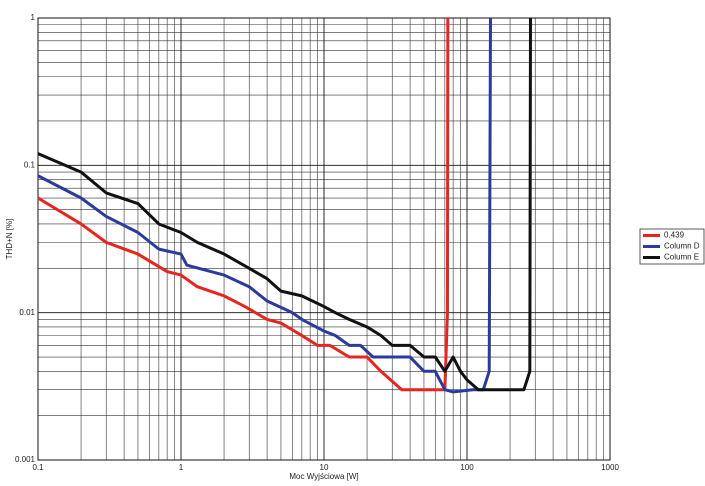  What do you see at coordinates (27, 312) in the screenshot?
I see `y-tick-label: 0.01` at bounding box center [27, 312].